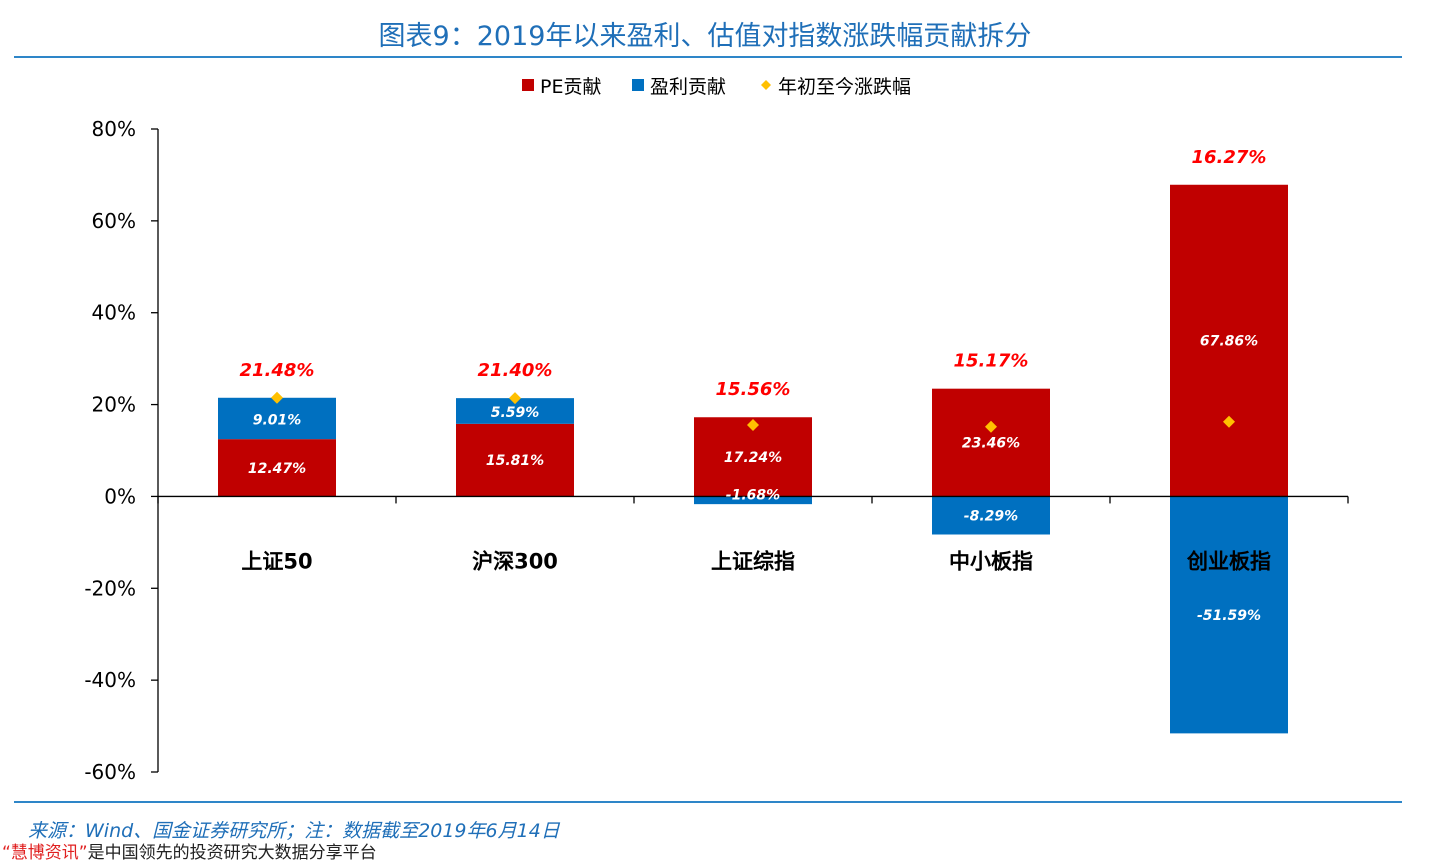 Image resolution: width=1440 pixels, height=863 pixels. I want to click on pe-value-label: 67.86%, so click(1229, 342).